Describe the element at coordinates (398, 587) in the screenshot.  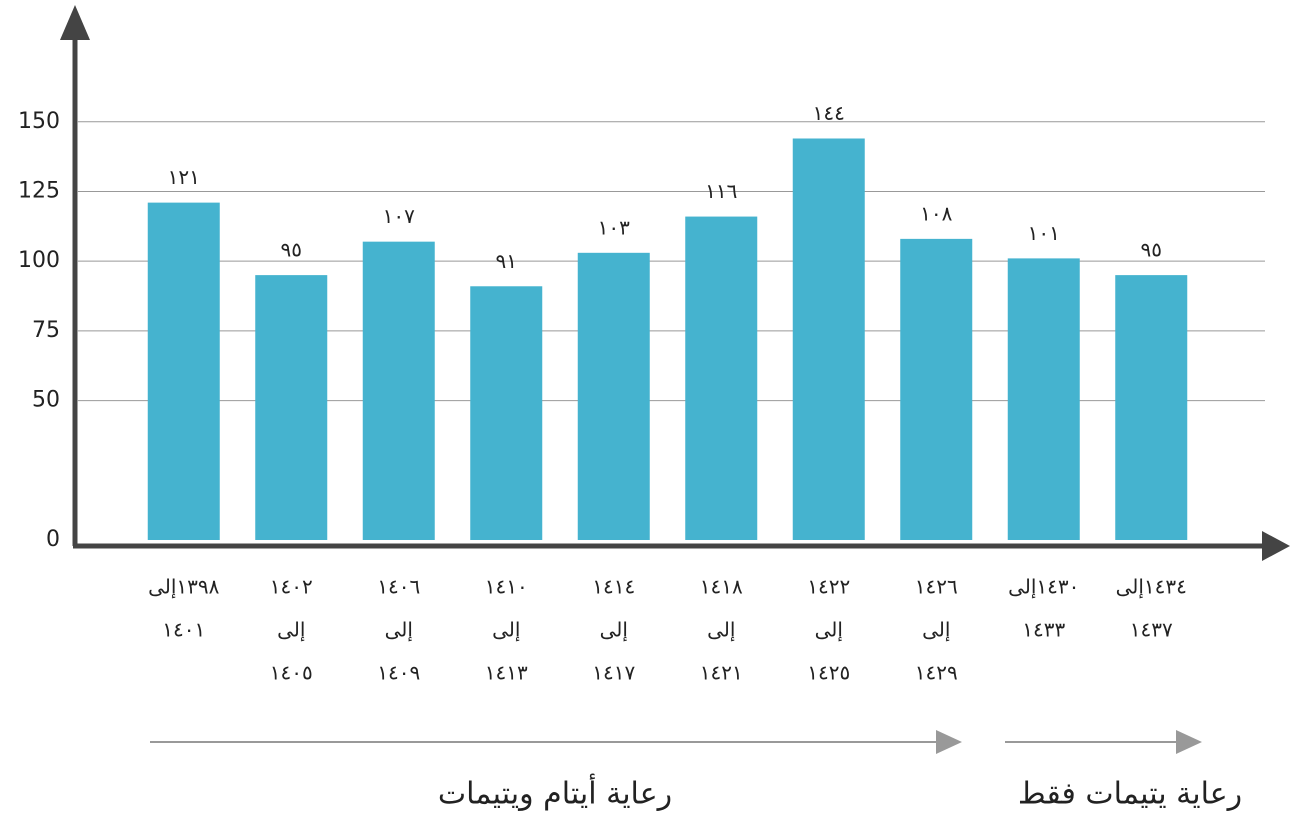
I see `x-tick-label: ١٤٠٦` at that location.